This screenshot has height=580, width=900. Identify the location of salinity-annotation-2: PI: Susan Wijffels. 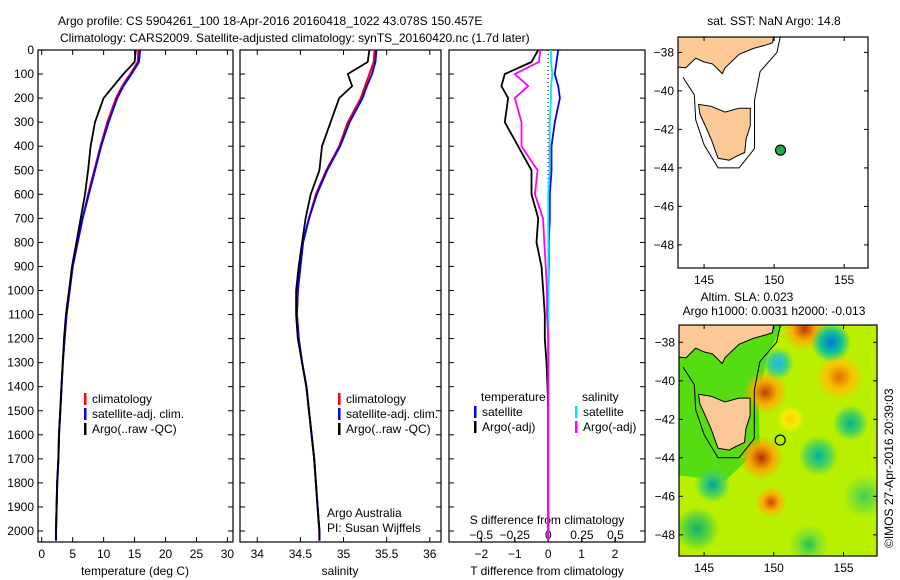
(374, 528).